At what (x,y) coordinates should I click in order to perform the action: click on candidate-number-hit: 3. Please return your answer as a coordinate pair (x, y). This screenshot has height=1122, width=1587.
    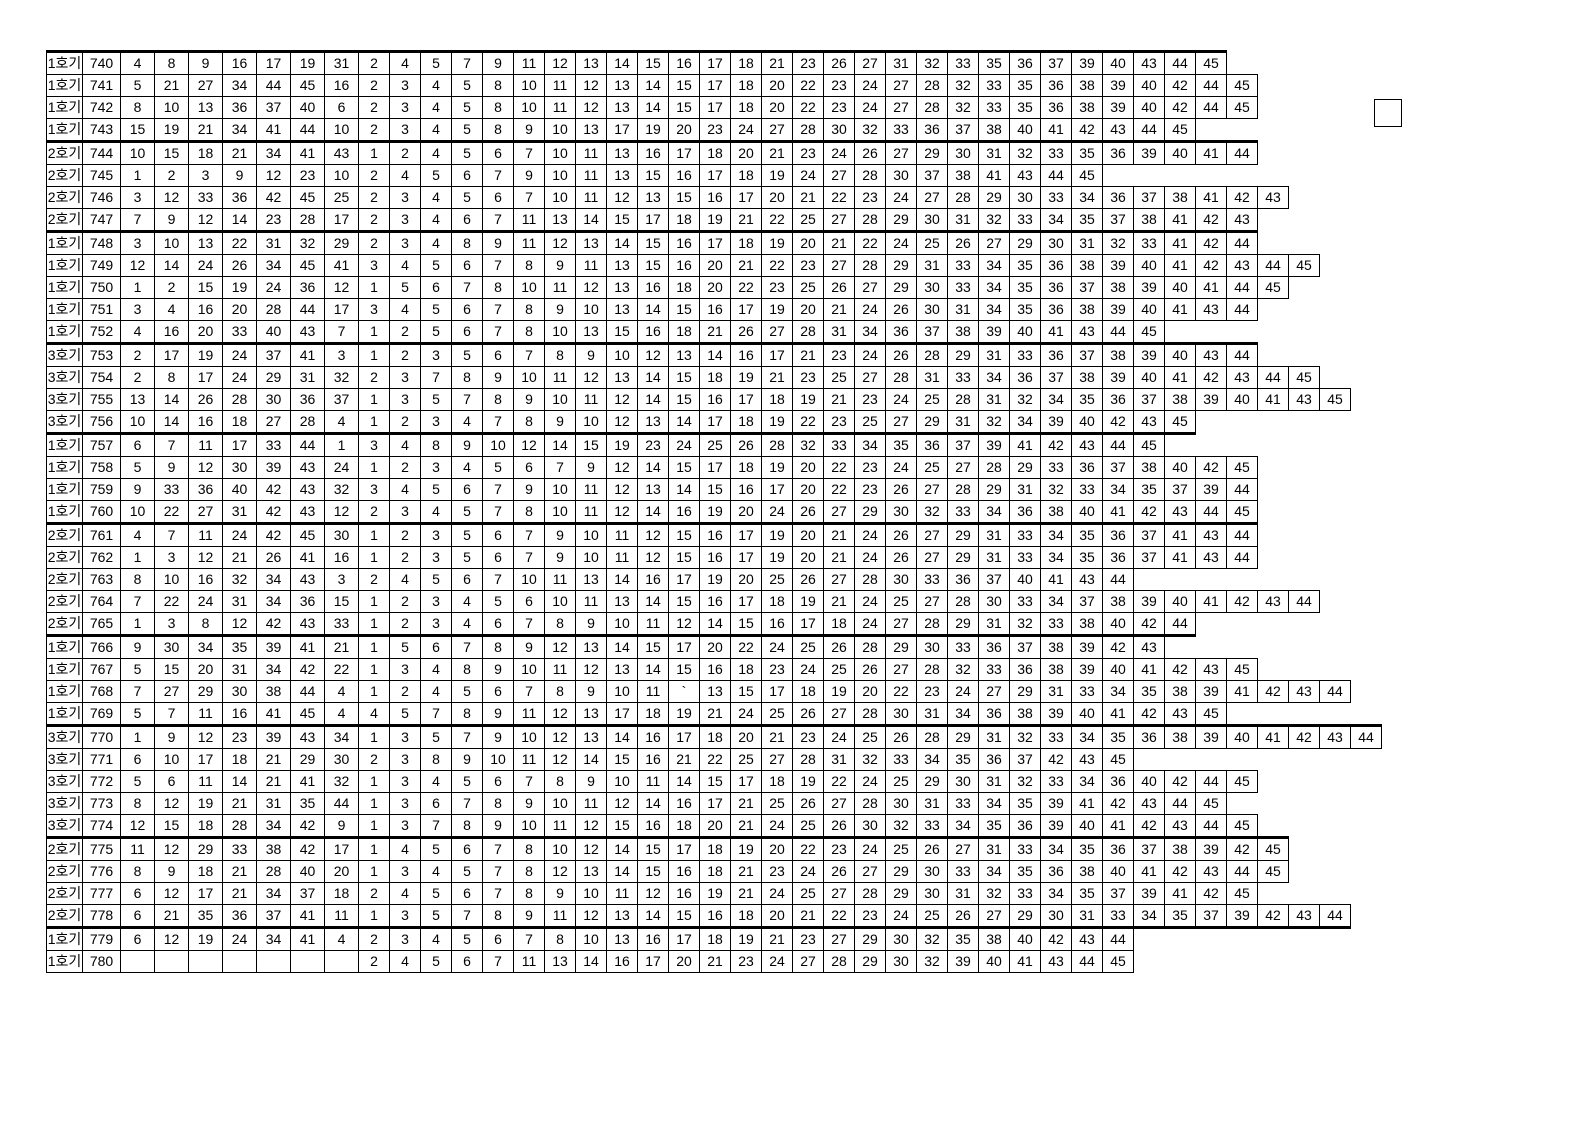
    Looking at the image, I should click on (436, 624).